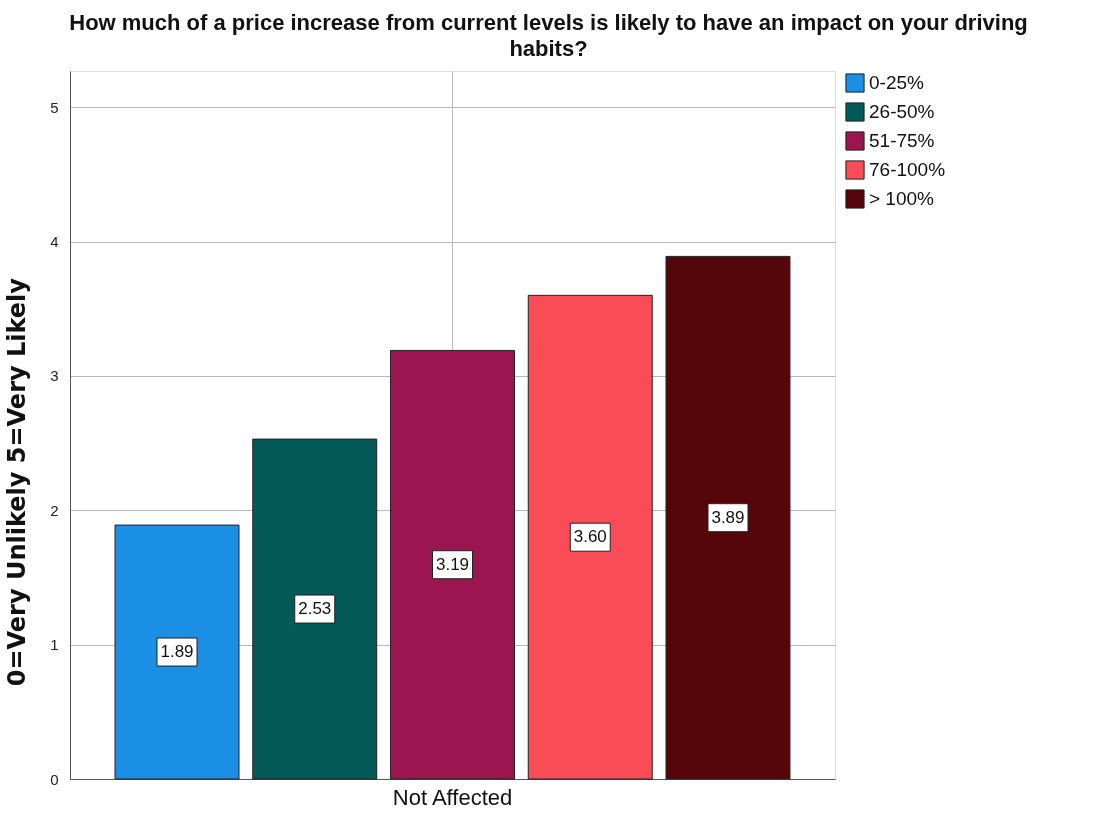 Image resolution: width=1097 pixels, height=819 pixels. I want to click on y-tick-label: 2, so click(54, 510).